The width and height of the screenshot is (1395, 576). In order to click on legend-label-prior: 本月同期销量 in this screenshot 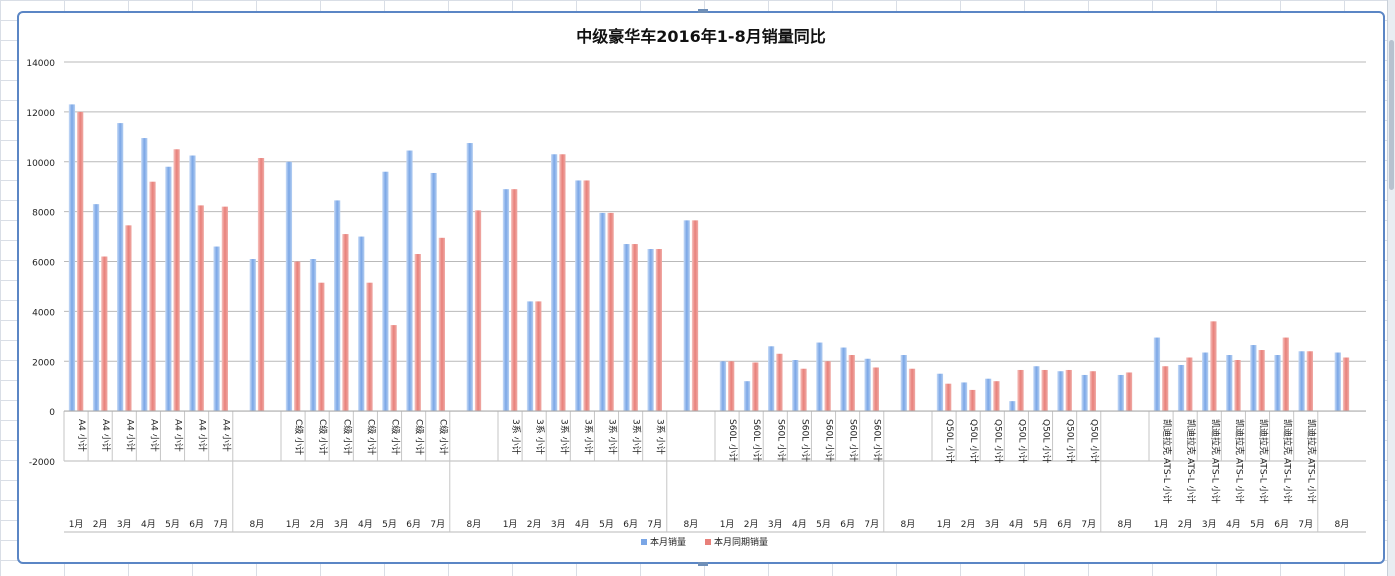, I will do `click(741, 542)`.